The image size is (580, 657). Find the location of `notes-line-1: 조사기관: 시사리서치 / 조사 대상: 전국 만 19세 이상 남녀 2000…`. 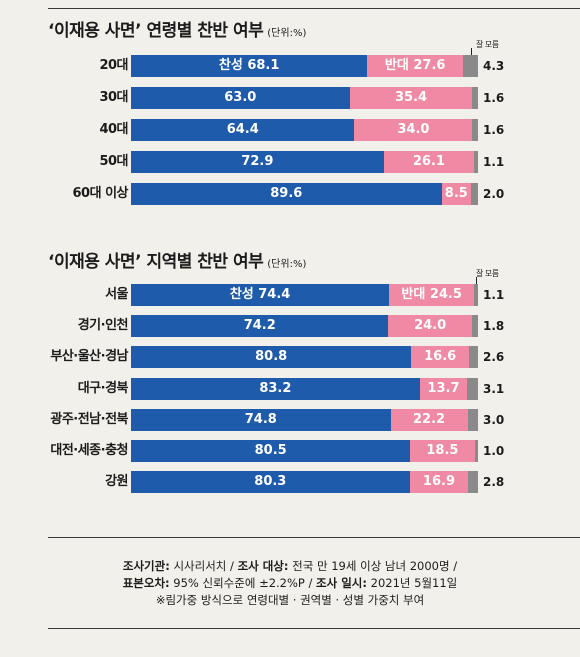

notes-line-1: 조사기관: 시사리서치 / 조사 대상: 전국 만 19세 이상 남녀 2000… is located at coordinates (290, 566).